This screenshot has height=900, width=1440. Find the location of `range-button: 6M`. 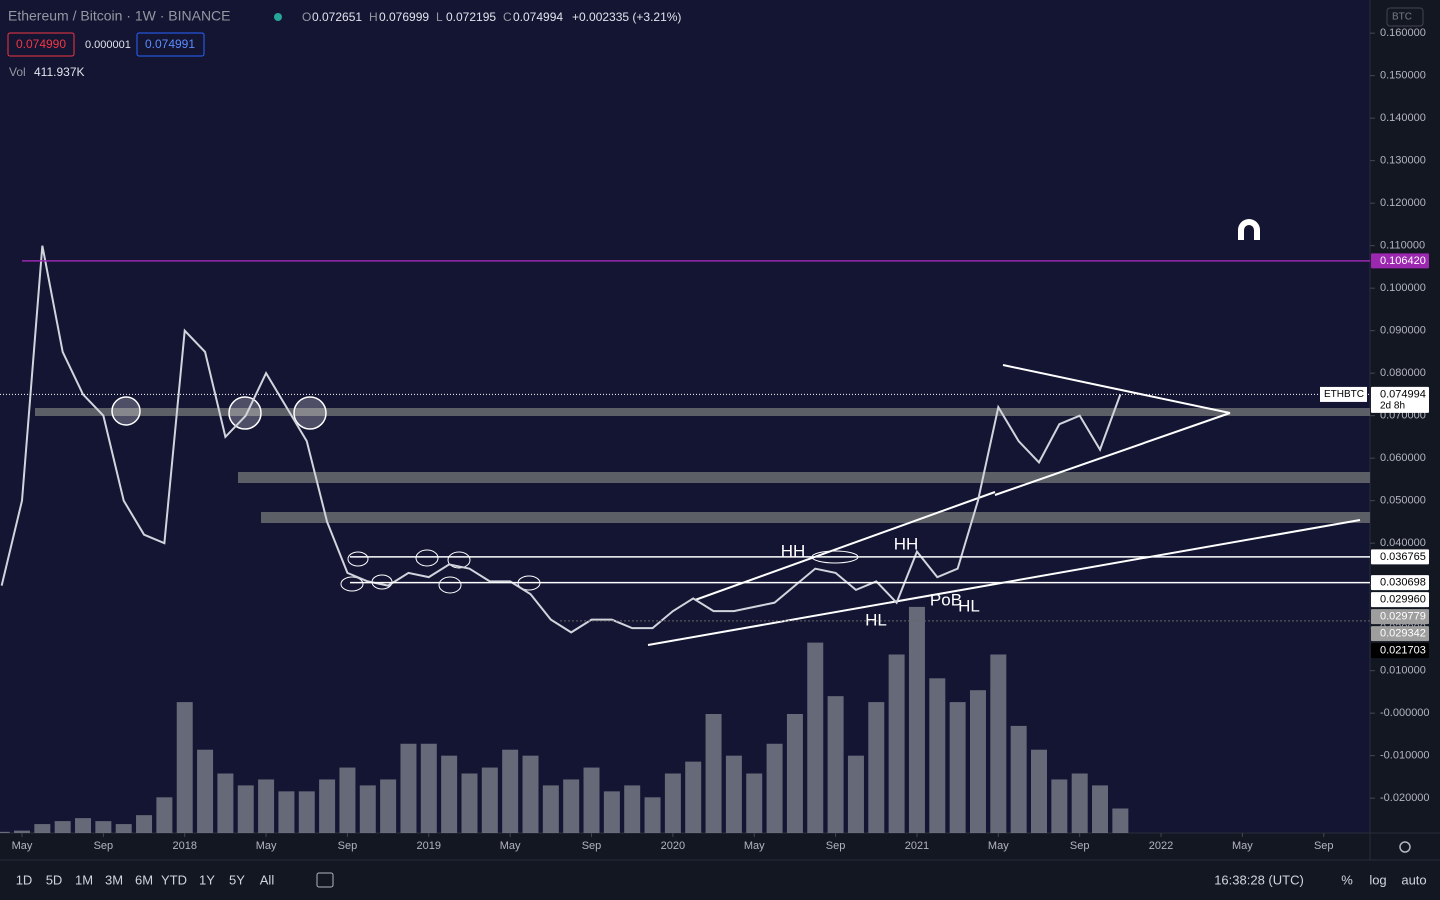

range-button: 6M is located at coordinates (144, 879).